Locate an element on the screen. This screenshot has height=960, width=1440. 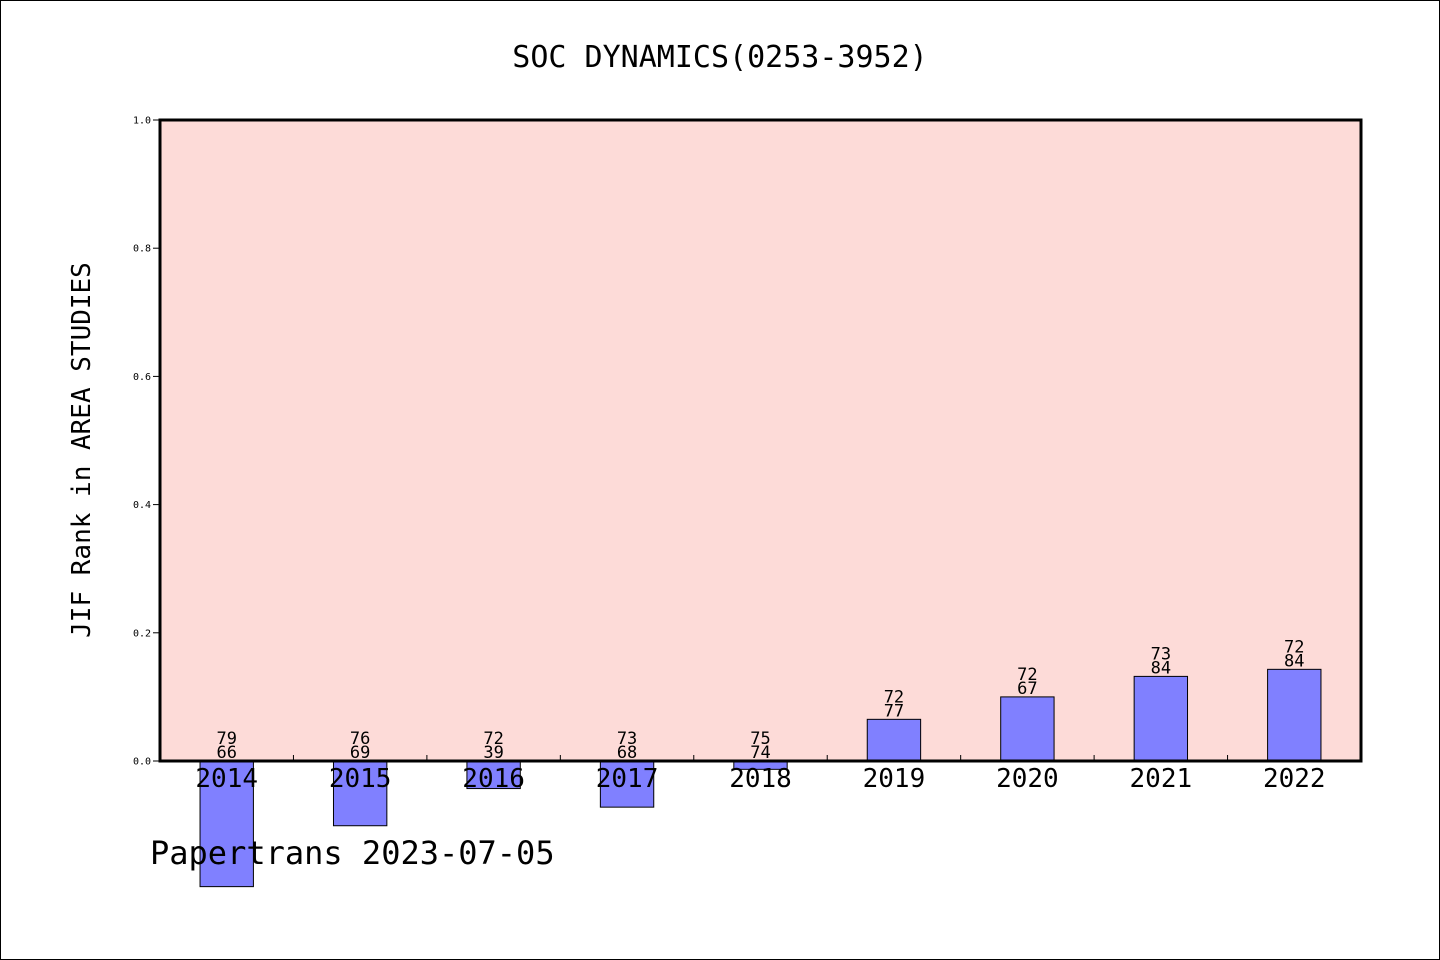
x-tick-label: 2021 is located at coordinates (1161, 779).